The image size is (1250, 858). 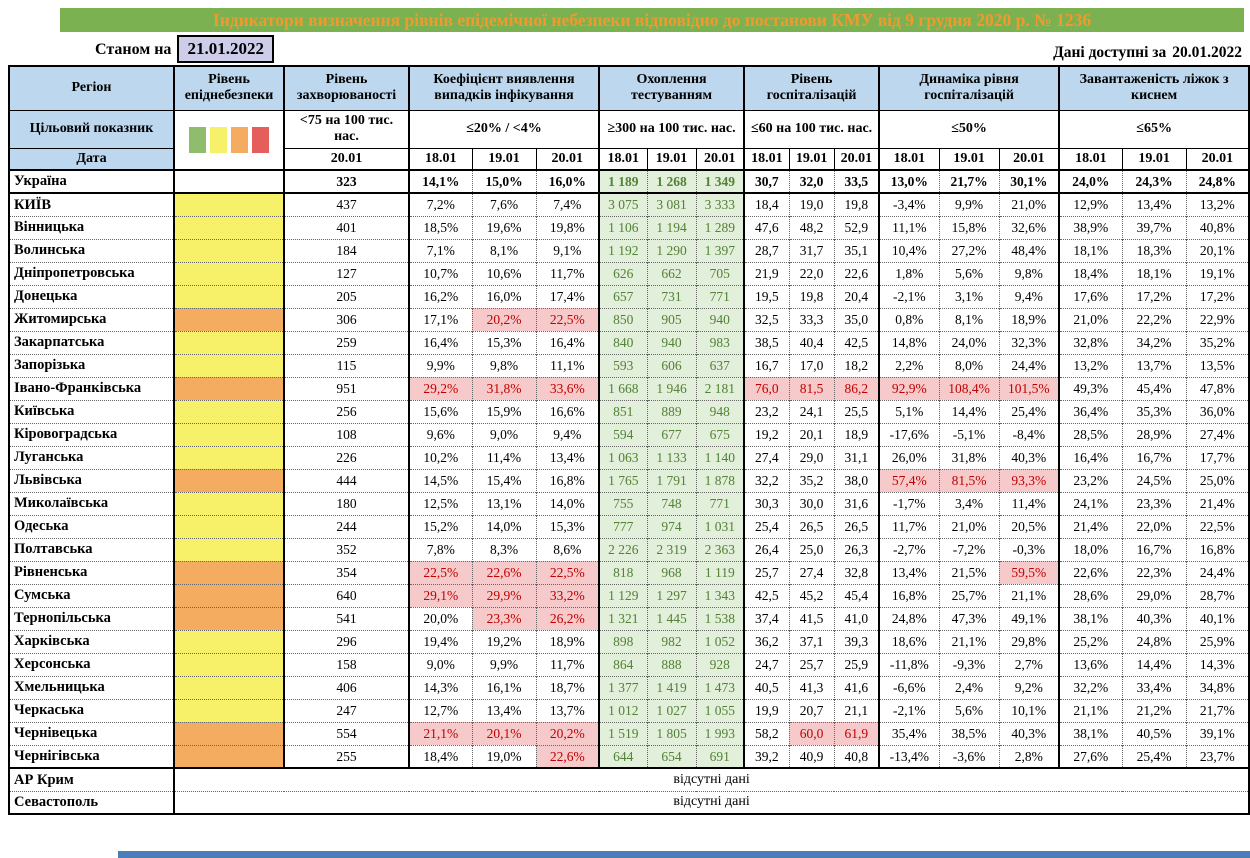 What do you see at coordinates (811, 181) in the screenshot?
I see `hospitalization-cell: 32,0` at bounding box center [811, 181].